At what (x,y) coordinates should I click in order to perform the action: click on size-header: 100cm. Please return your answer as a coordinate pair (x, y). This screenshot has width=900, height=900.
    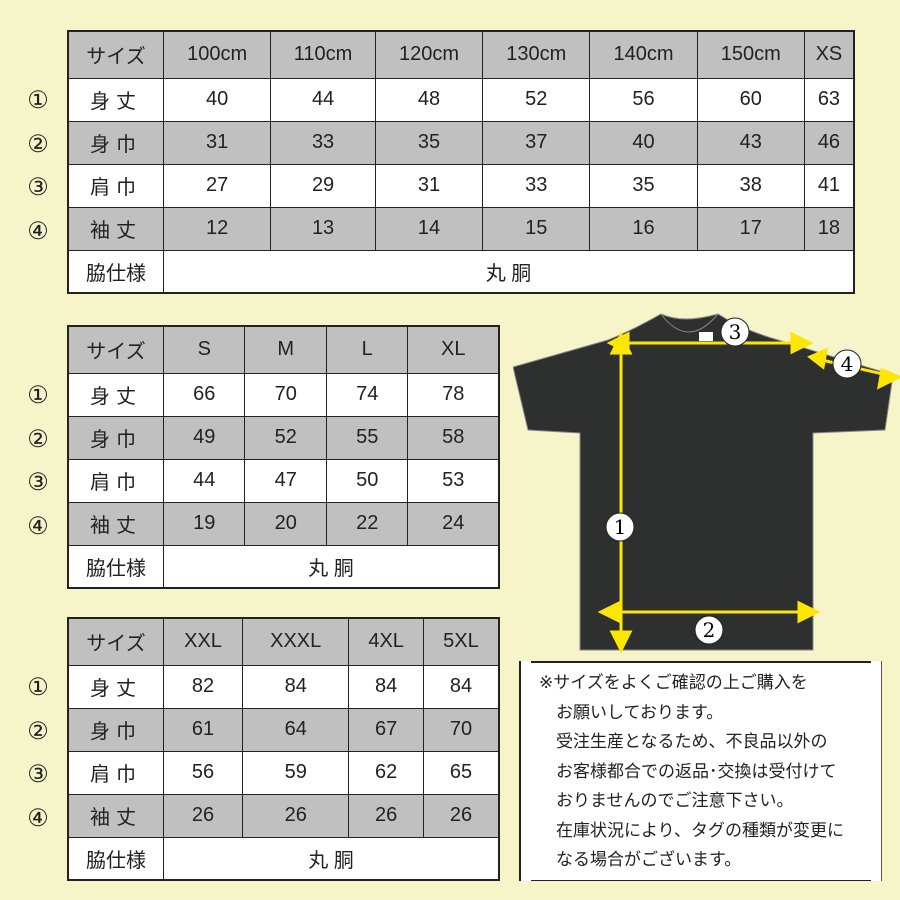
    Looking at the image, I should click on (217, 54).